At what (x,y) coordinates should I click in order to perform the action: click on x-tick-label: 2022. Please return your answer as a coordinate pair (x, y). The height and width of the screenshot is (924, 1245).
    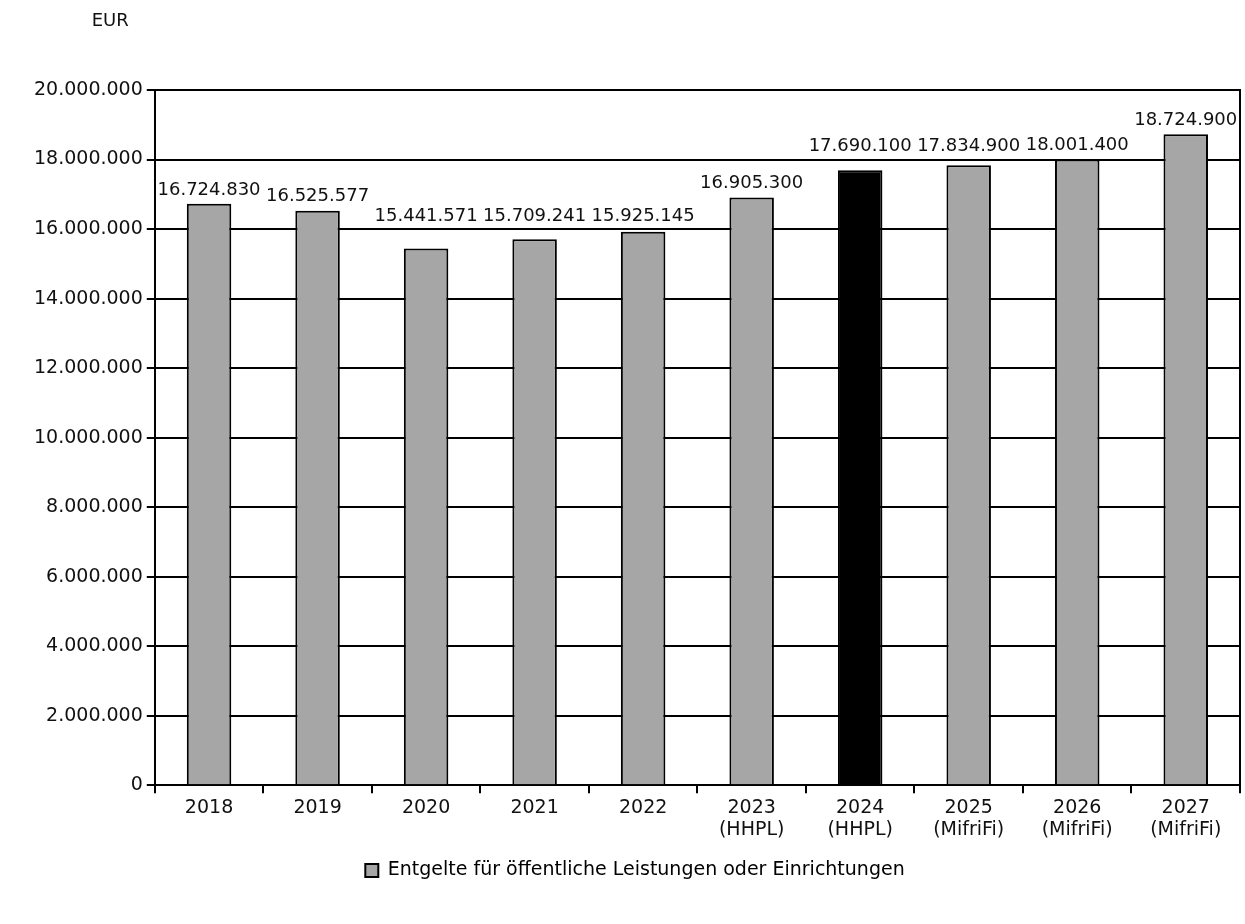
    Looking at the image, I should click on (643, 806).